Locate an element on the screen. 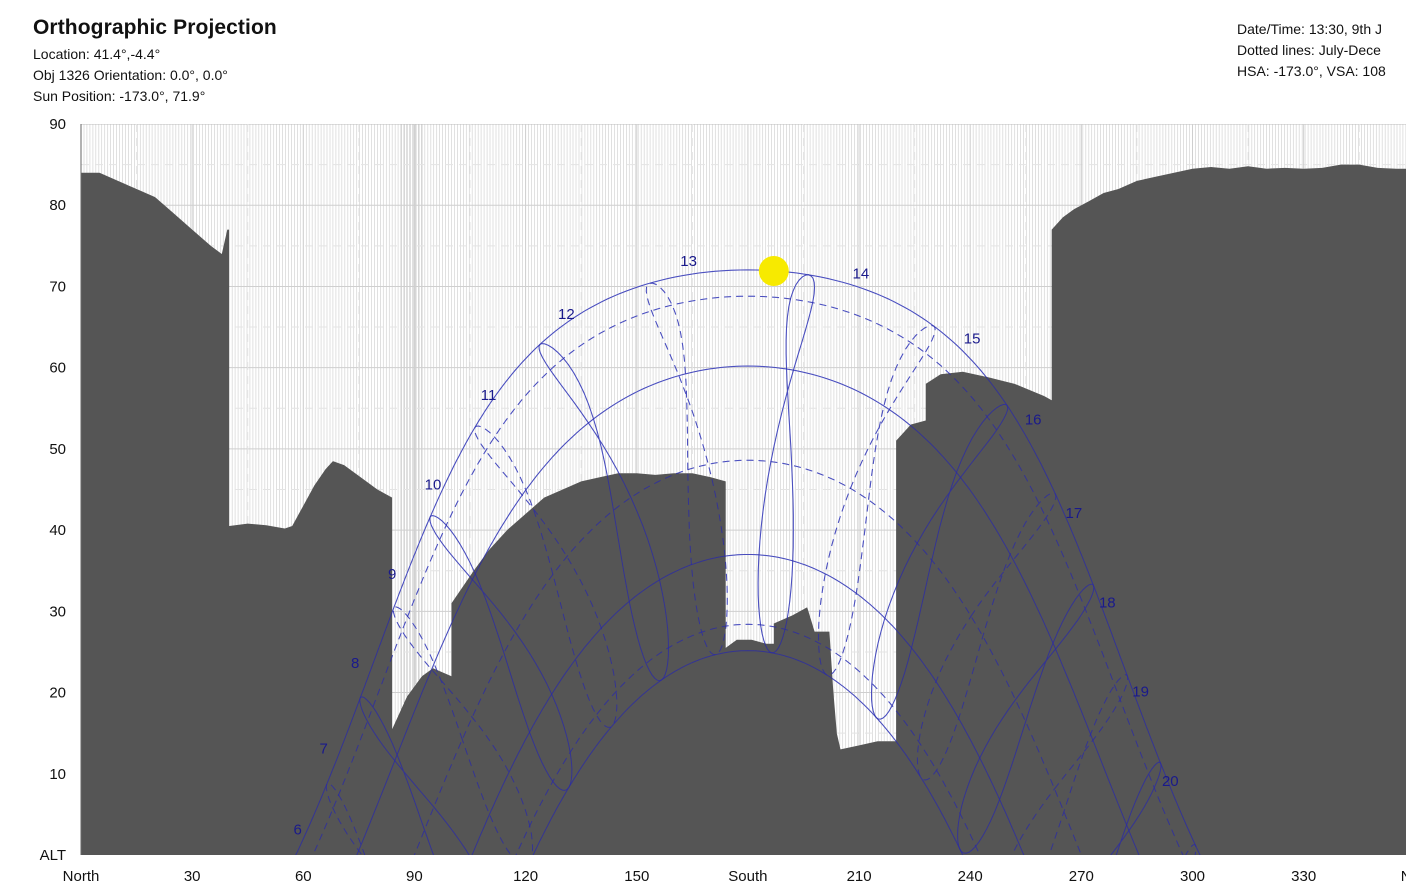 The width and height of the screenshot is (1406, 882). x-tick-label: 120 is located at coordinates (525, 875).